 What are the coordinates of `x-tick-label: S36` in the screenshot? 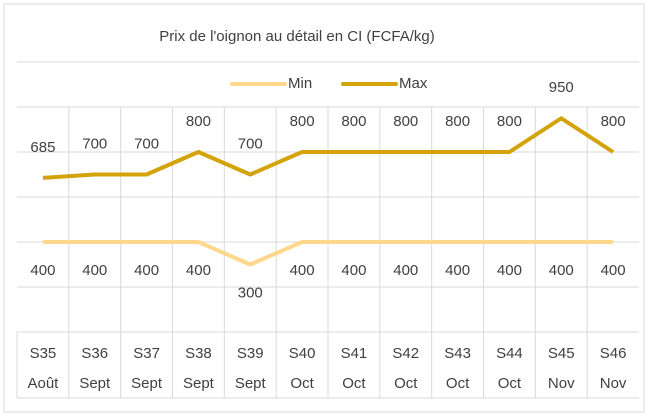 It's located at (94, 353).